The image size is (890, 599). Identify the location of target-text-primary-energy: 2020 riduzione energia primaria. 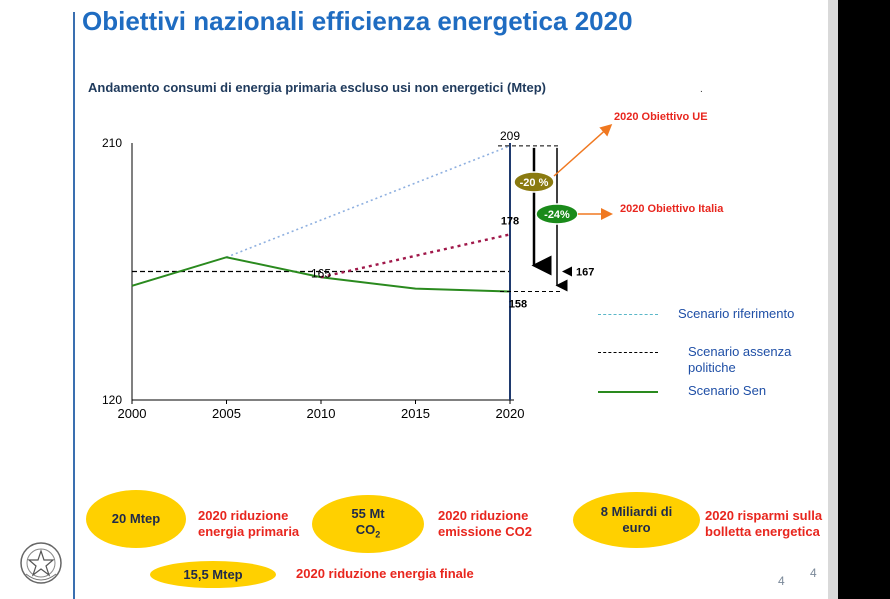
(249, 523).